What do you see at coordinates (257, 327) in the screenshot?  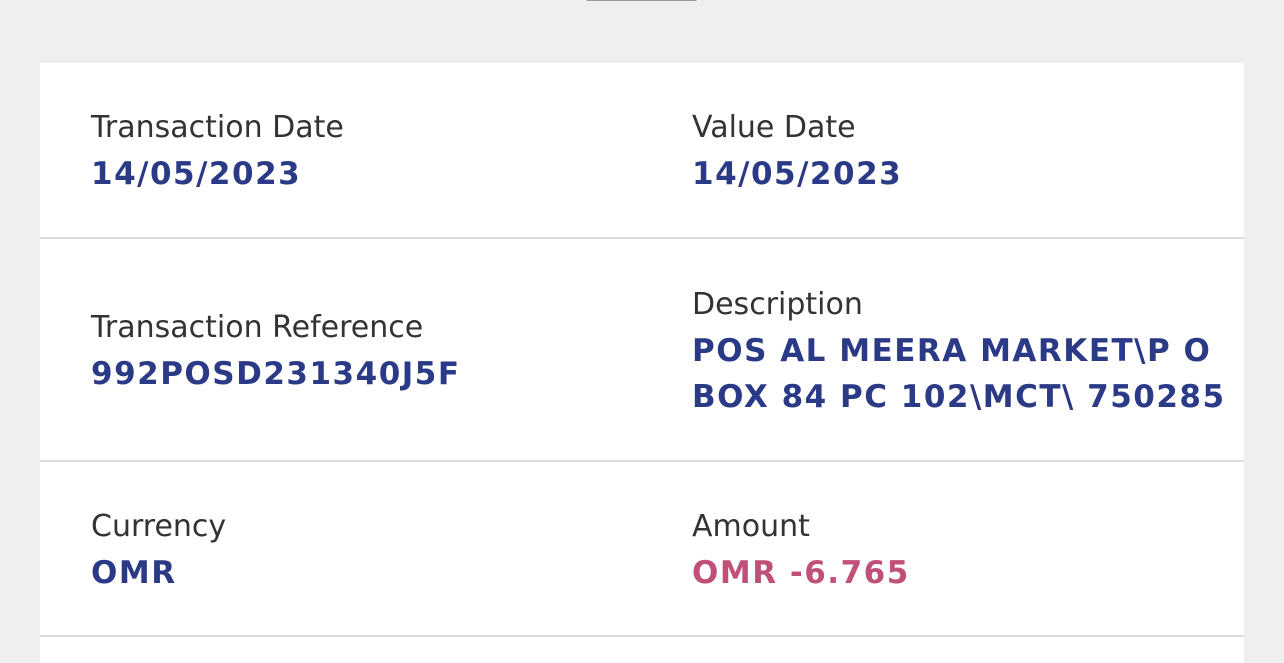 I see `transaction-reference-label: Transaction Reference` at bounding box center [257, 327].